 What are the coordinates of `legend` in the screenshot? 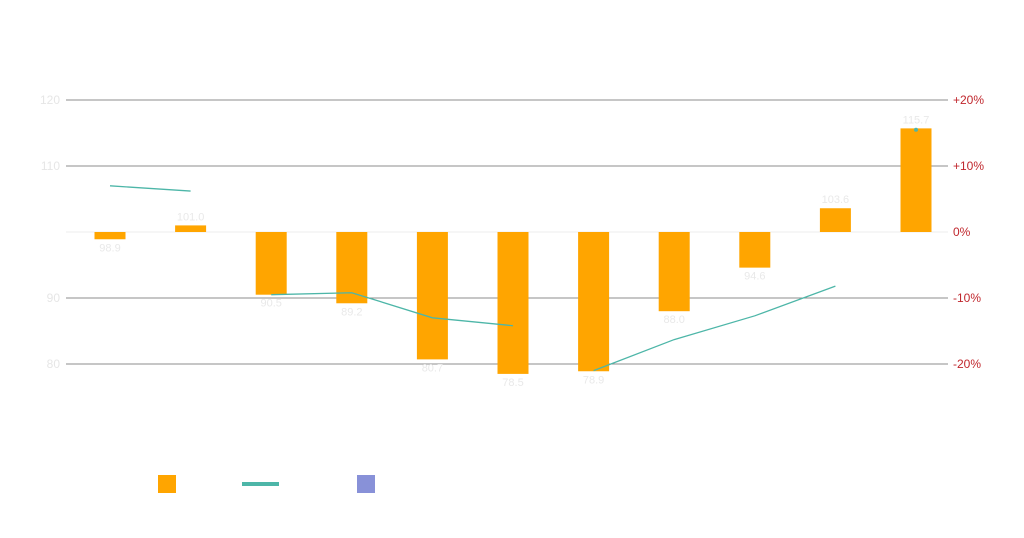 It's located at (266, 484).